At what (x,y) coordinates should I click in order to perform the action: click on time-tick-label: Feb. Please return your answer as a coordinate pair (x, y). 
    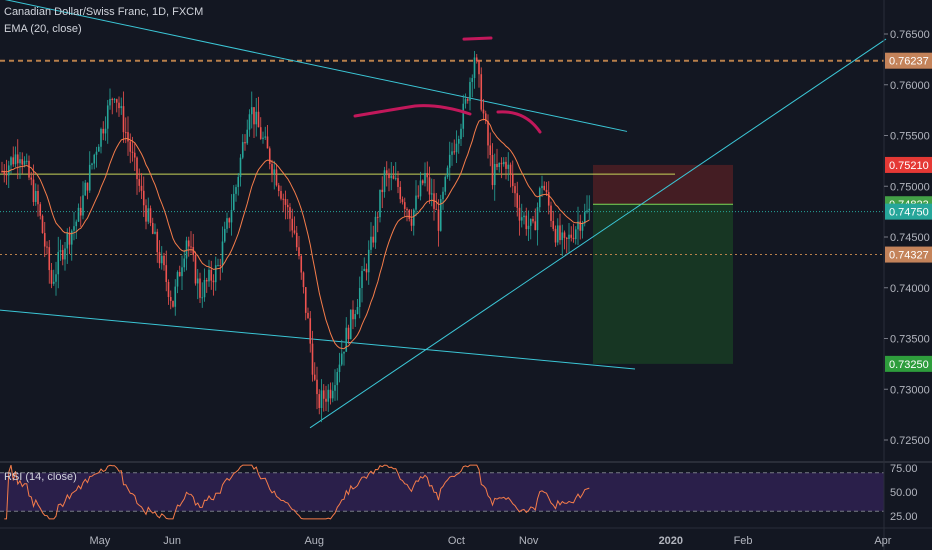
    Looking at the image, I should click on (743, 541).